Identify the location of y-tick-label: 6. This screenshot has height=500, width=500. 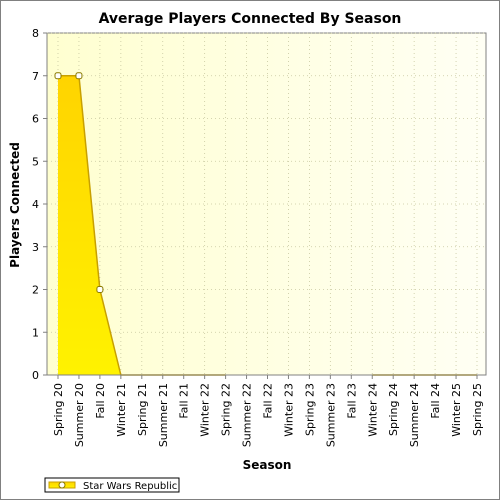
(35, 119).